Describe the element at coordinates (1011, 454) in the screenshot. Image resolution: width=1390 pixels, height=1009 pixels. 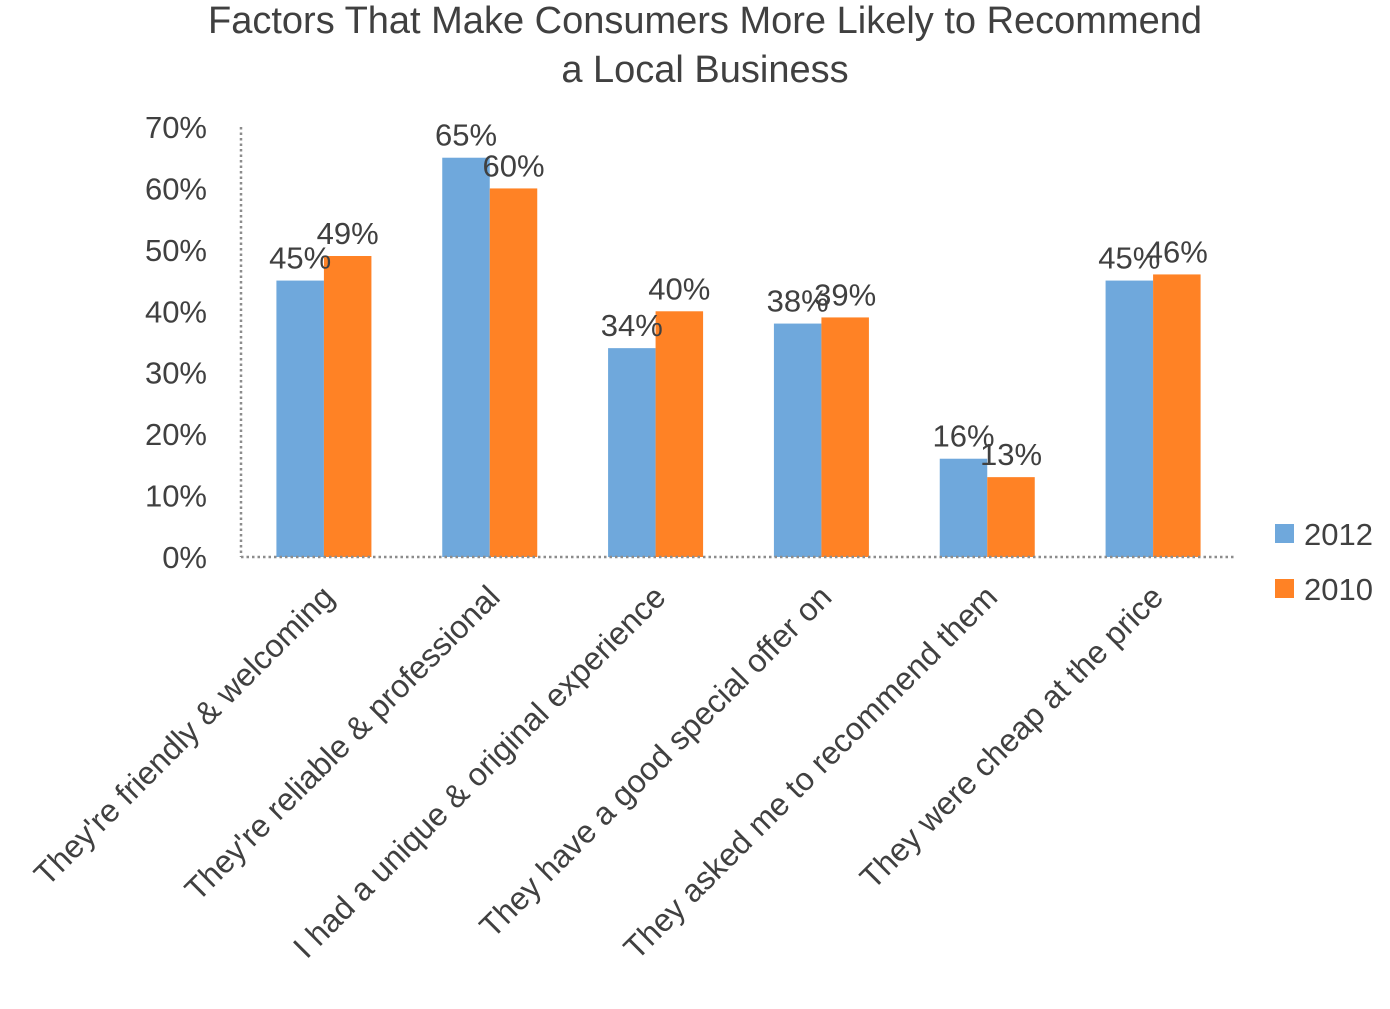
I see `data-label-2010-5: 13%` at that location.